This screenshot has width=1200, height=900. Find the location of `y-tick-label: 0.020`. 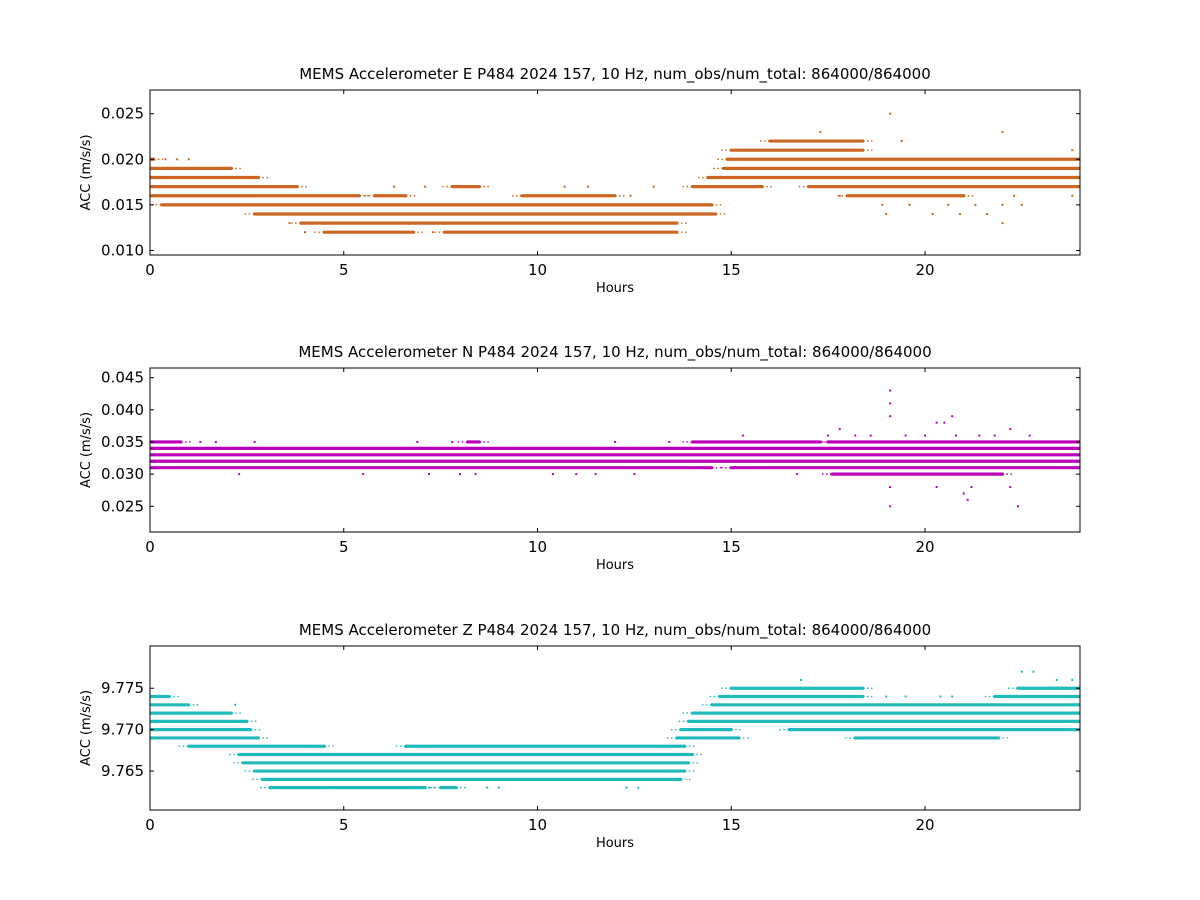

y-tick-label: 0.020 is located at coordinates (122, 159).